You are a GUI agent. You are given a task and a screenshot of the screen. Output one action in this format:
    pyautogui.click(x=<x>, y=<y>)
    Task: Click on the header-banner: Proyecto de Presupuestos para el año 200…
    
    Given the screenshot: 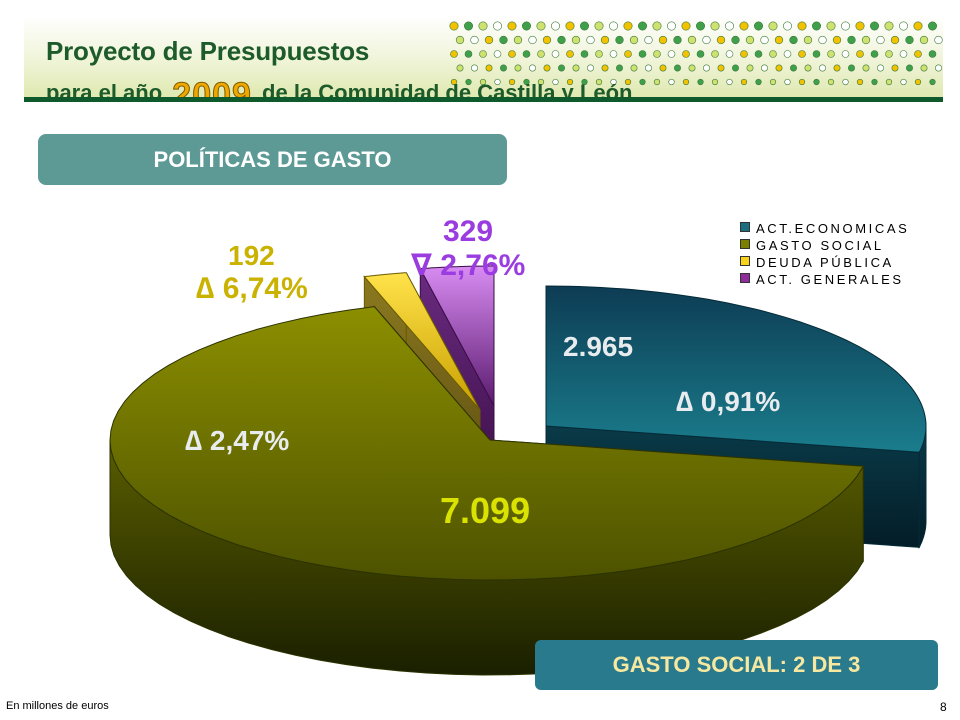 What is the action you would take?
    pyautogui.click(x=483, y=59)
    